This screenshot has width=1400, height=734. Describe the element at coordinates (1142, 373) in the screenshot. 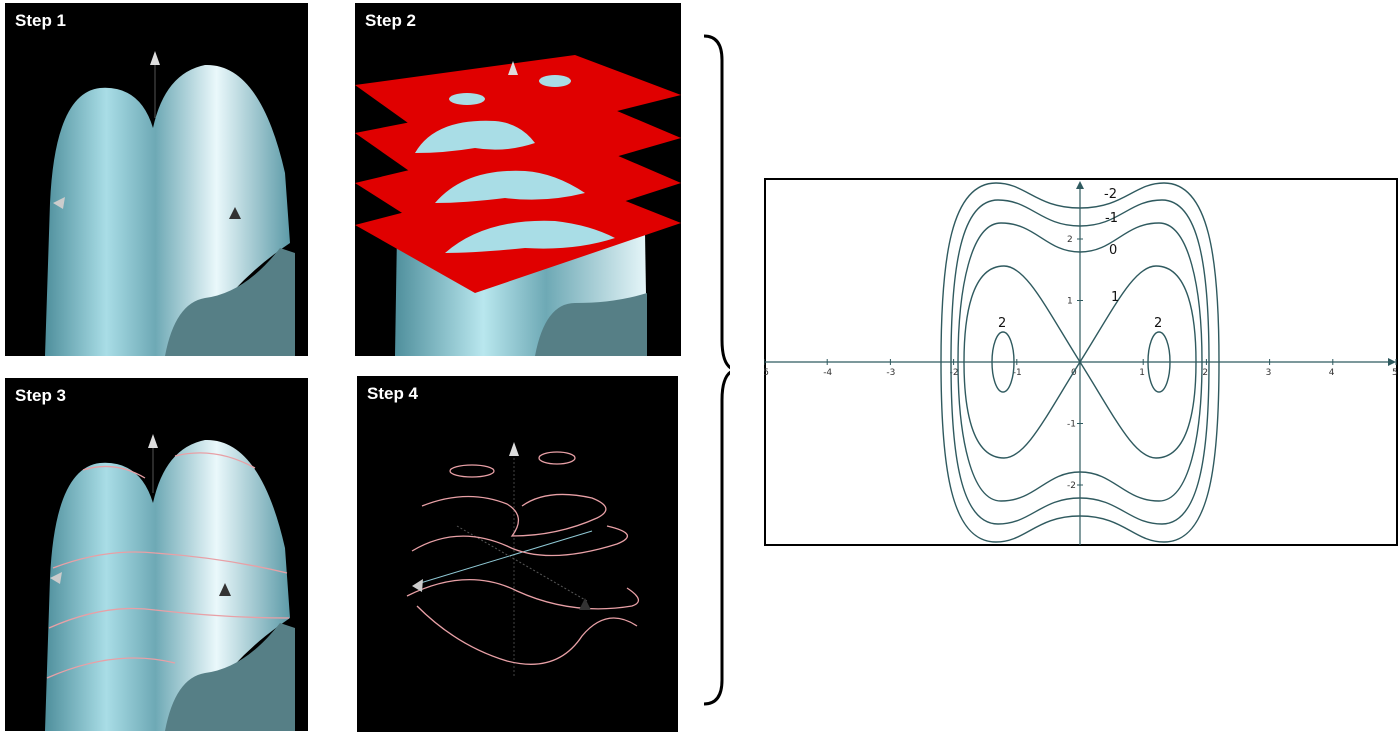

I see `x-tick-label: 1` at that location.